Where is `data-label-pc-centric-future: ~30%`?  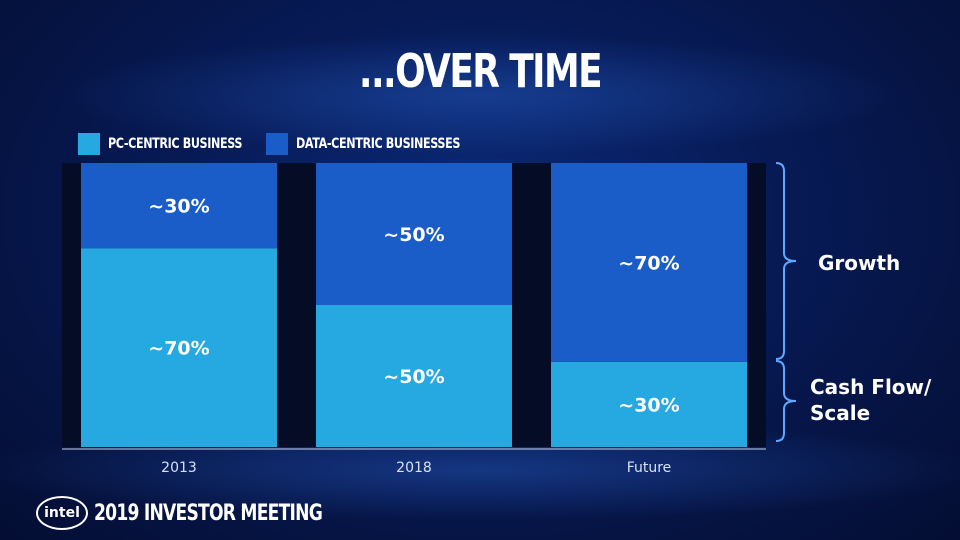 data-label-pc-centric-future: ~30% is located at coordinates (648, 405).